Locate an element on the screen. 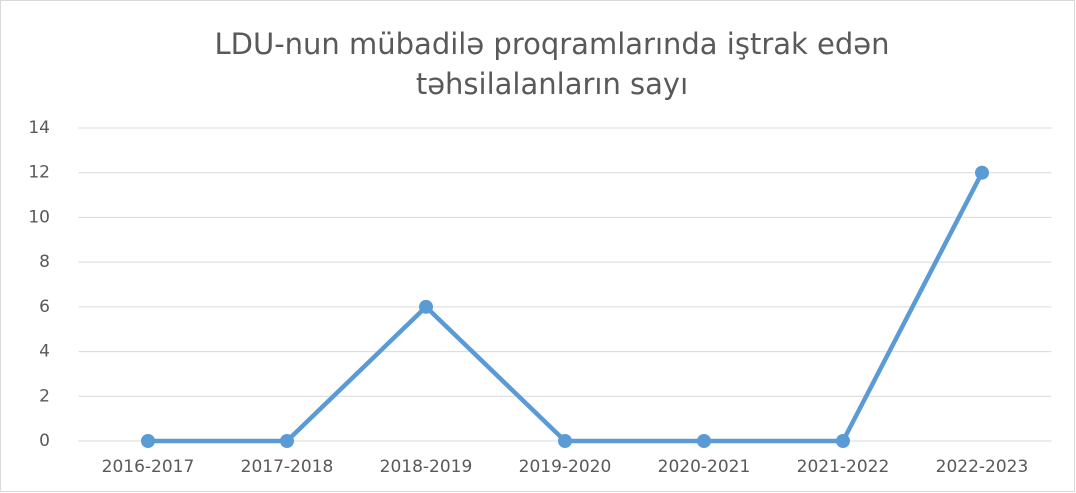 The height and width of the screenshot is (493, 1076). x-tick-label: 2017-2018 is located at coordinates (287, 467).